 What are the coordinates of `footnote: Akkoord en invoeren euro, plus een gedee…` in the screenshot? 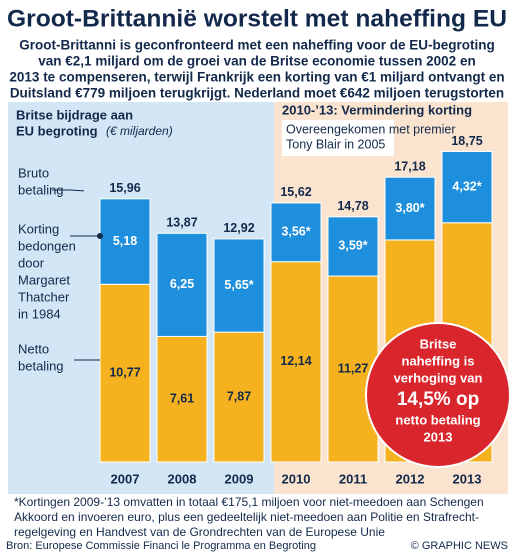 It's located at (246, 517).